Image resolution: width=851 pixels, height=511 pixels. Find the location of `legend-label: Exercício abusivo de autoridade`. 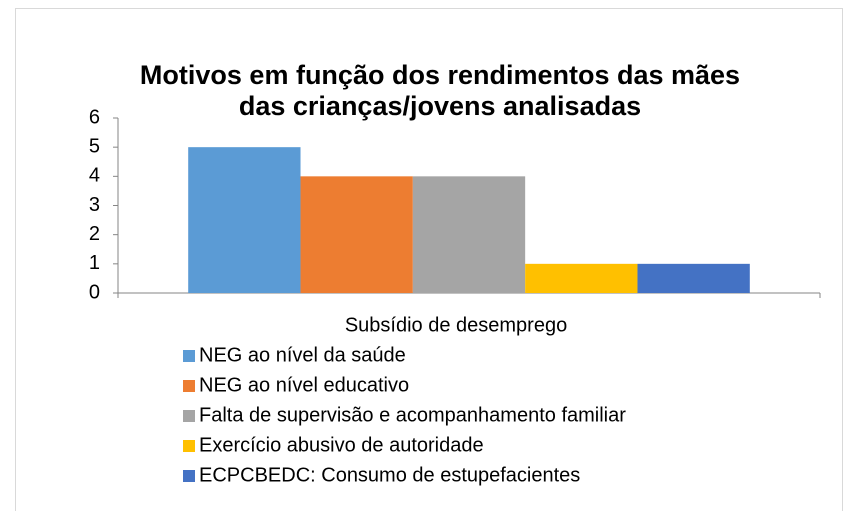

legend-label: Exercício abusivo de autoridade is located at coordinates (341, 445).